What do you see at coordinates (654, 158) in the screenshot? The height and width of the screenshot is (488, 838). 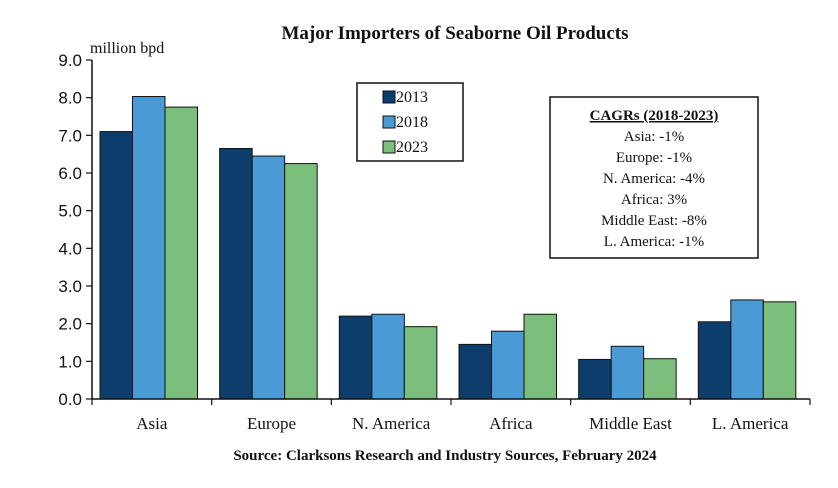 I see `cagr-line-europe: Europe: -1%` at bounding box center [654, 158].